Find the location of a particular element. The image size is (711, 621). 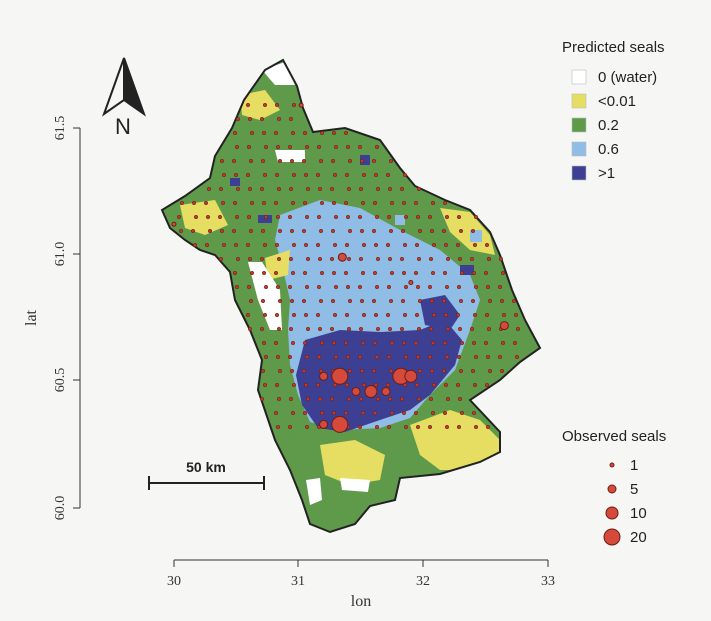

scale-bar: 50 km is located at coordinates (206, 474).